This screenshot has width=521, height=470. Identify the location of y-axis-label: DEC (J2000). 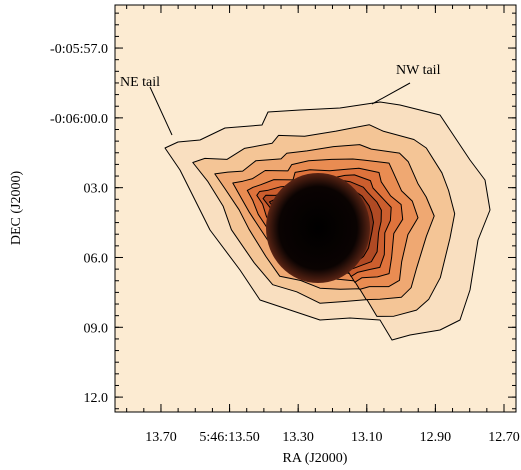
(16, 208).